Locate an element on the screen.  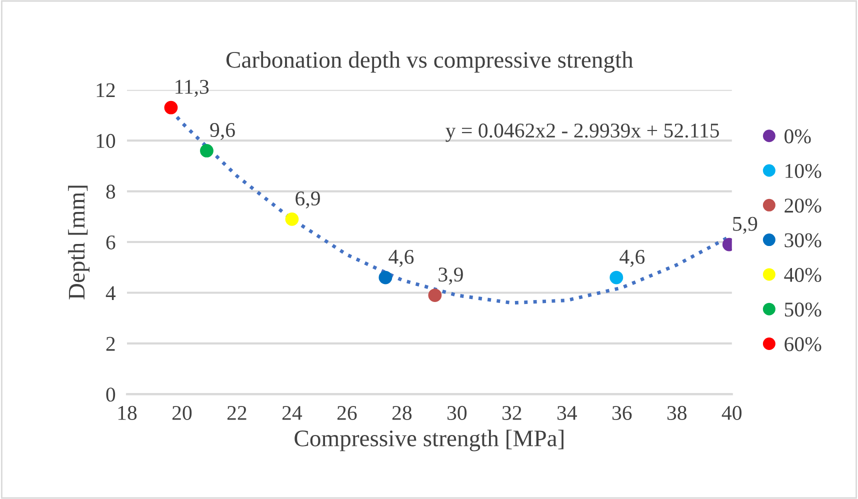
x-tick-label: 32 is located at coordinates (512, 413).